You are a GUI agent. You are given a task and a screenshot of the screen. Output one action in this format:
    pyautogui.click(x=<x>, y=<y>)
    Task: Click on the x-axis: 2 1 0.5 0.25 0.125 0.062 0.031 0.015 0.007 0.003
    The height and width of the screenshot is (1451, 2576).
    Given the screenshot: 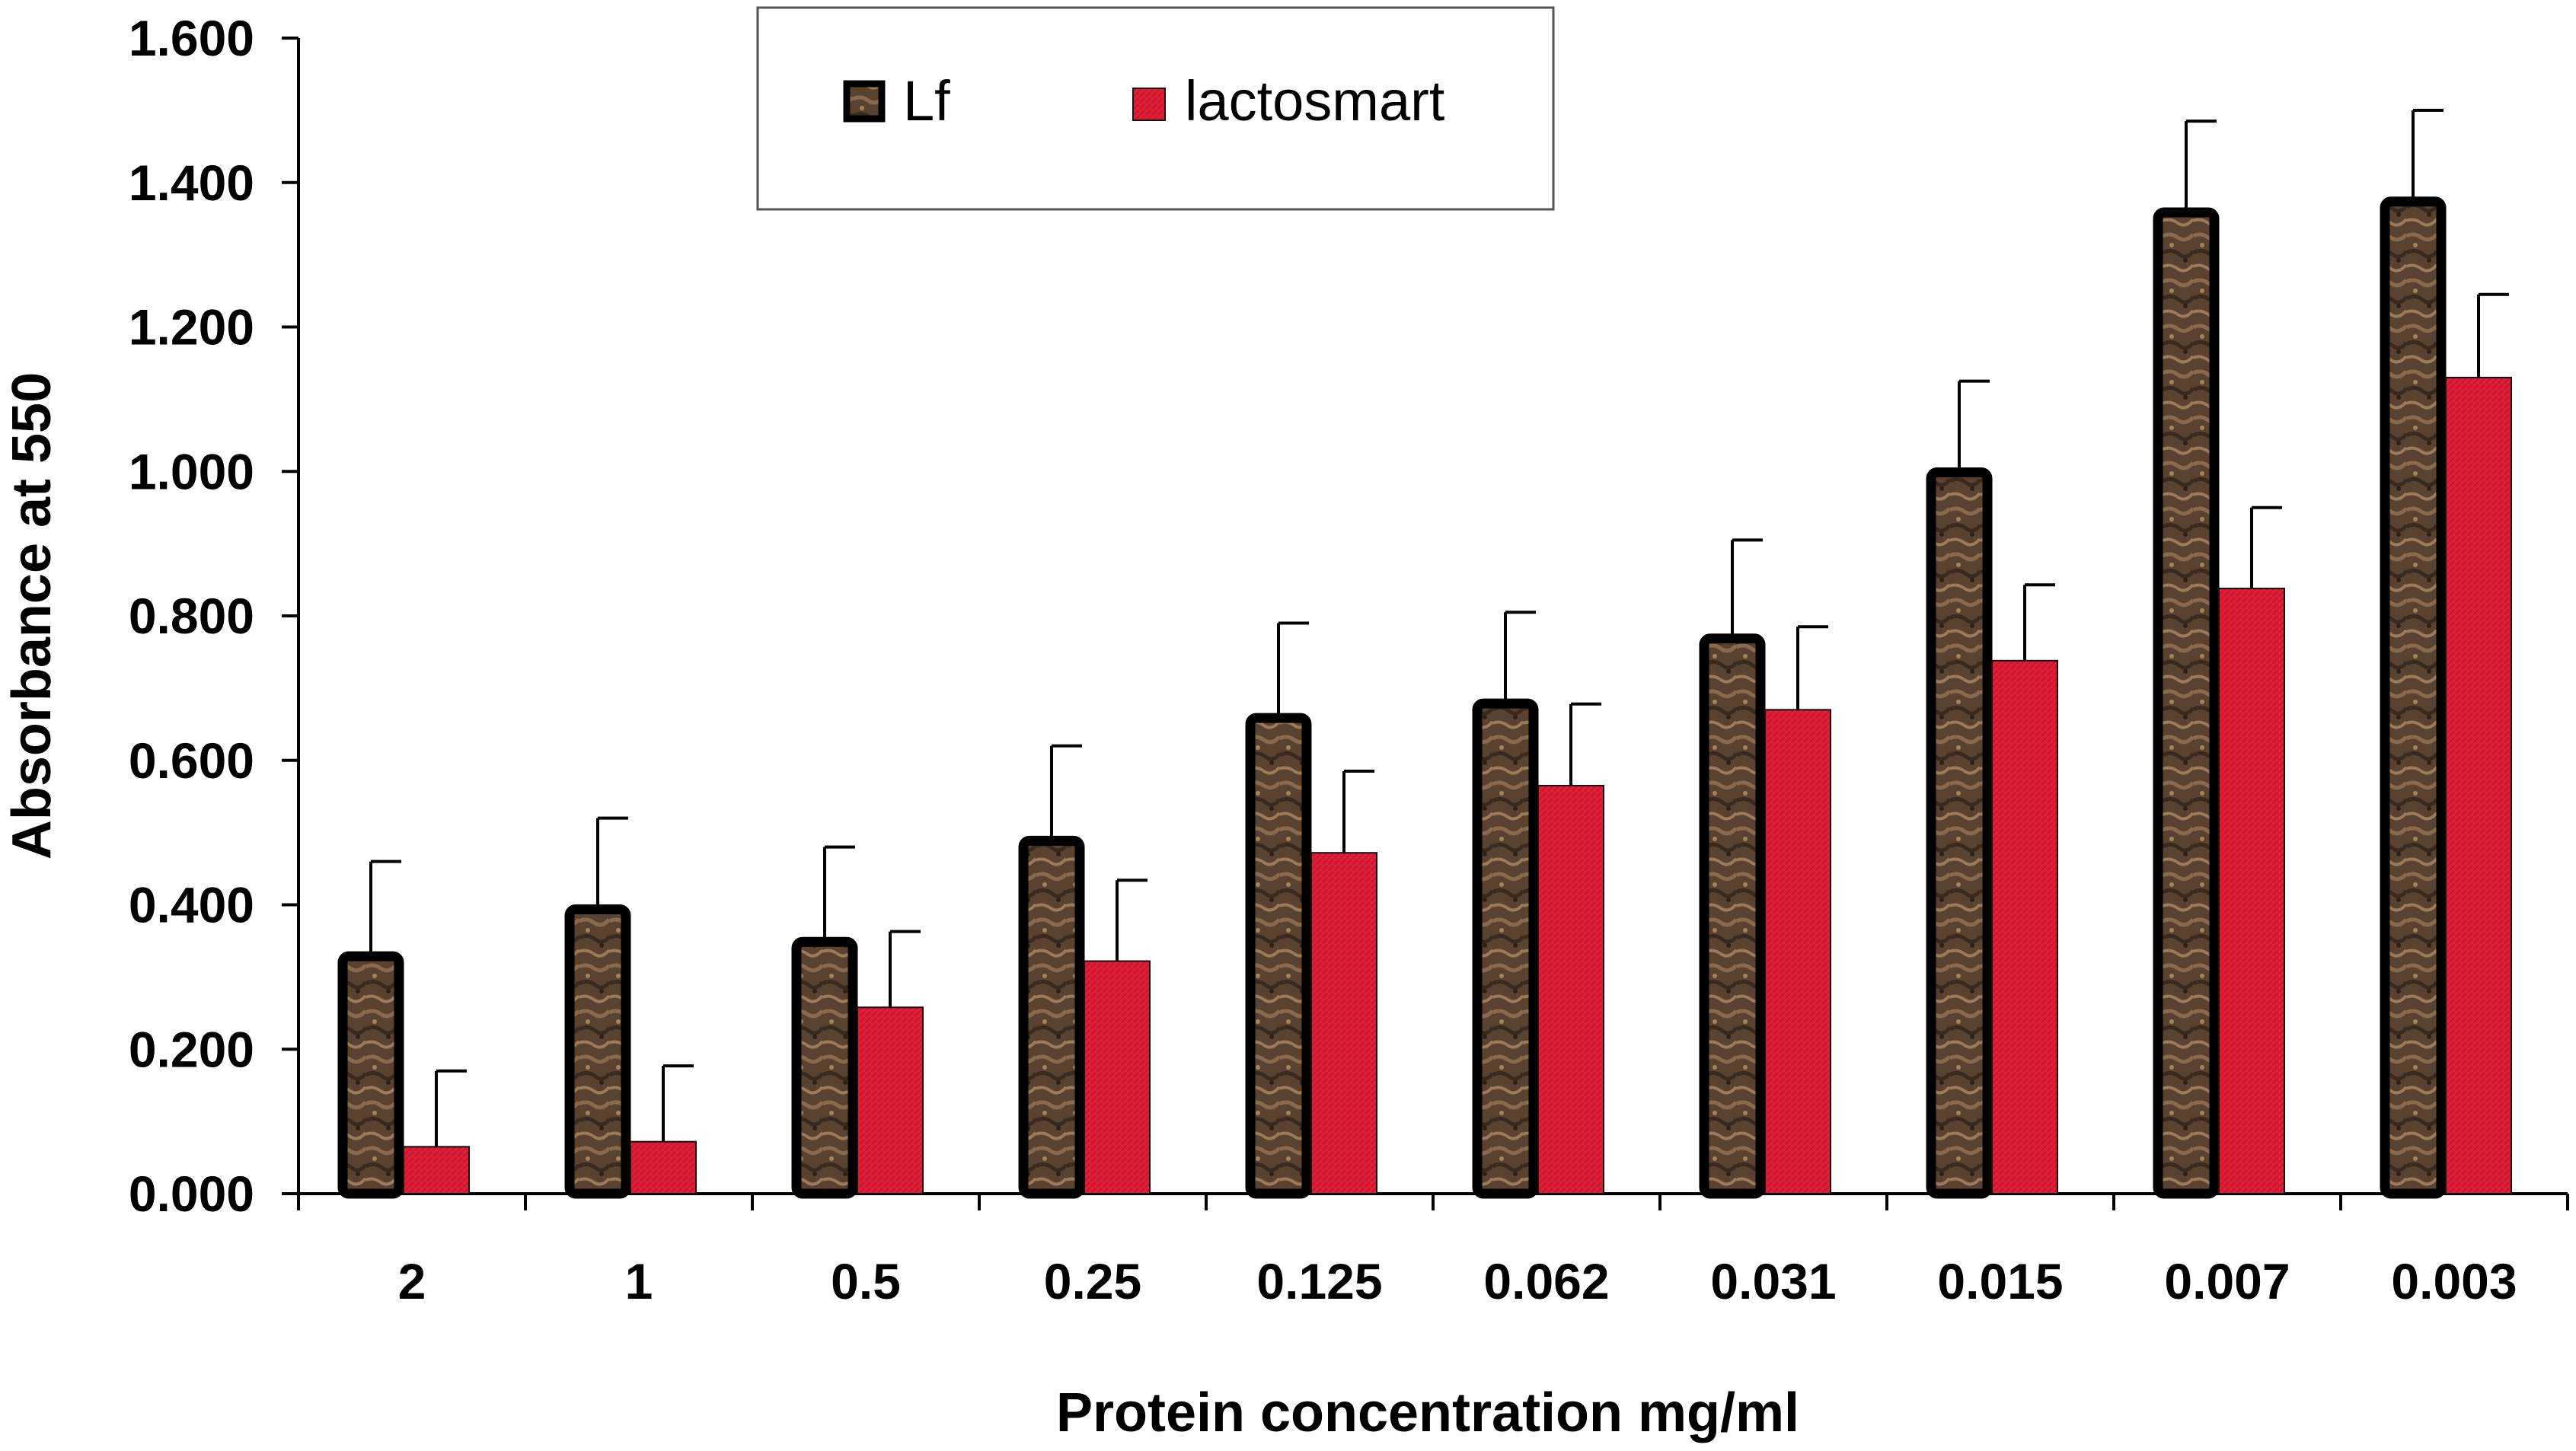 What is the action you would take?
    pyautogui.click(x=1433, y=1250)
    